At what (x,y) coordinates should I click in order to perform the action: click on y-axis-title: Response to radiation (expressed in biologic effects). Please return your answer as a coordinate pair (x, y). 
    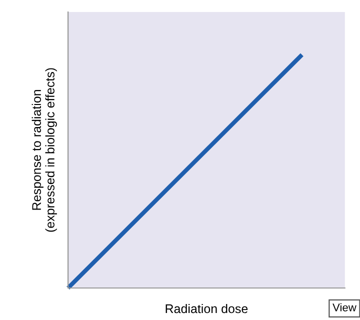
    Looking at the image, I should click on (44, 150).